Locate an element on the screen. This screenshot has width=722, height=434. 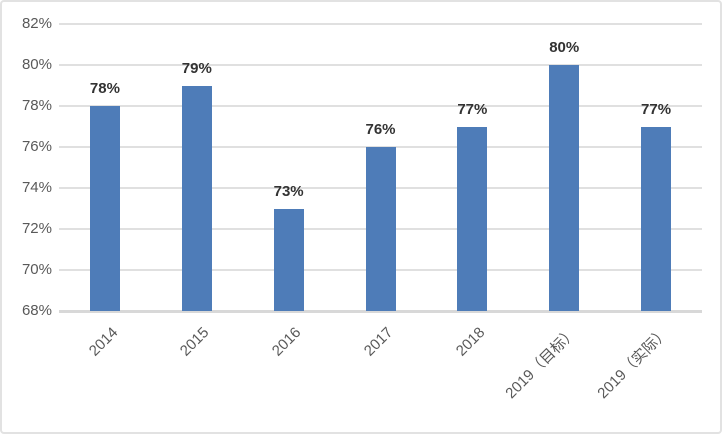
y-tick-label: 80% is located at coordinates (36, 64).